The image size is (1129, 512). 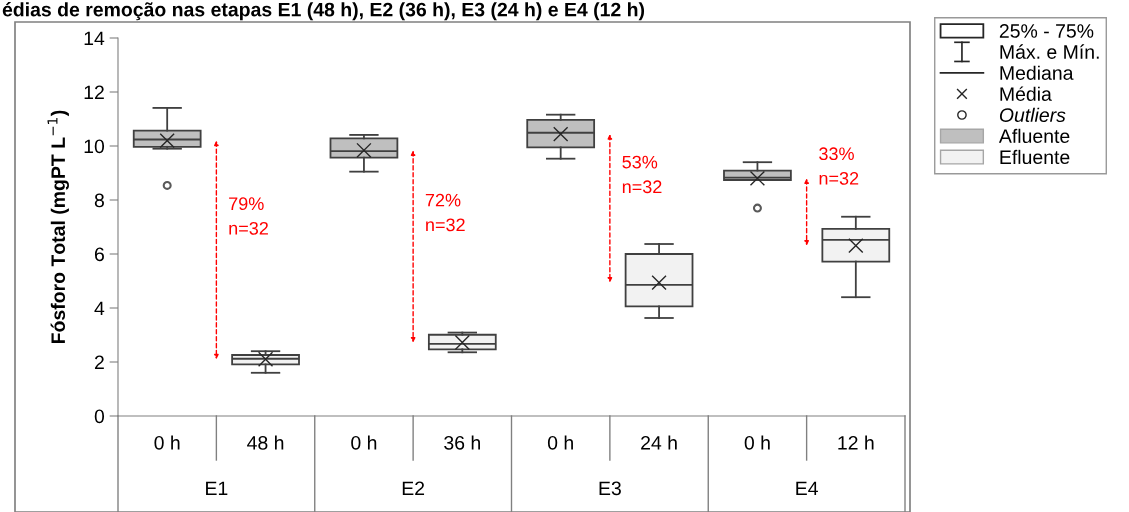 What do you see at coordinates (1034, 136) in the screenshot?
I see `text: Afluente` at bounding box center [1034, 136].